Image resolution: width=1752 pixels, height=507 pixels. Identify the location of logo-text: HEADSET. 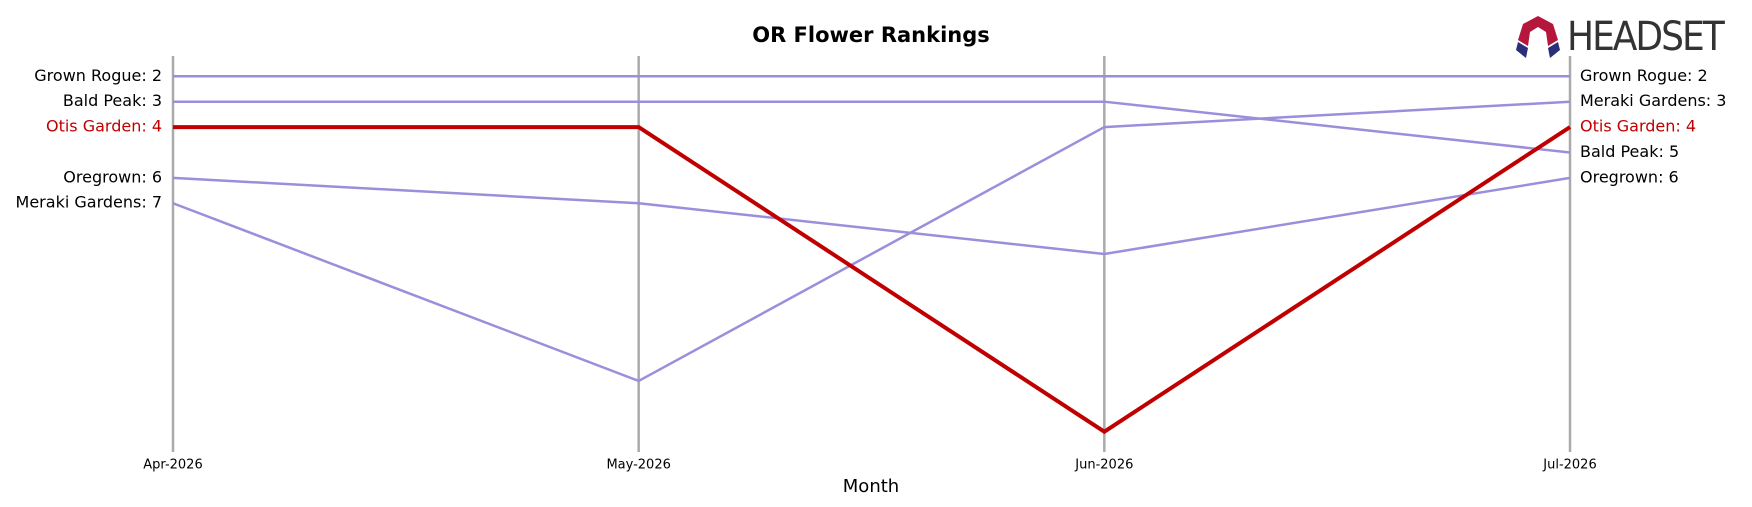
(1646, 37).